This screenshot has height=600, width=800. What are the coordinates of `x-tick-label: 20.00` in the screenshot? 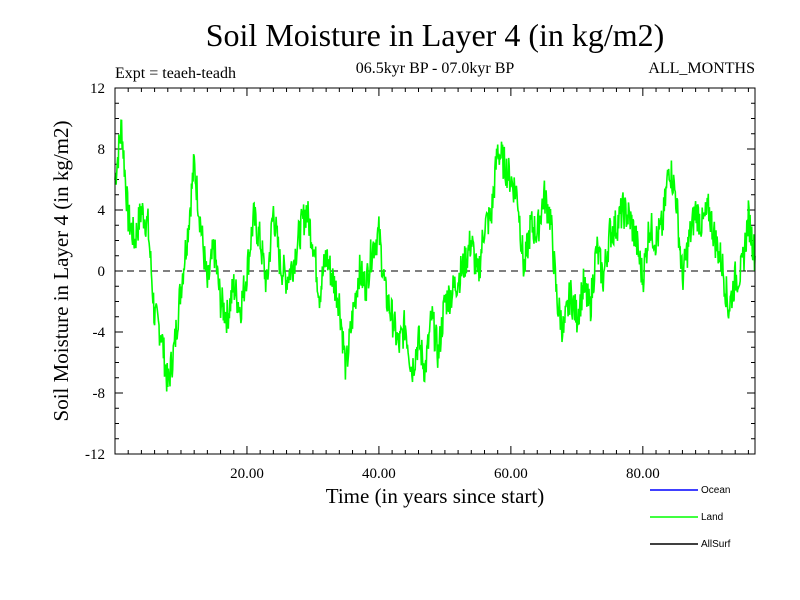 It's located at (247, 474).